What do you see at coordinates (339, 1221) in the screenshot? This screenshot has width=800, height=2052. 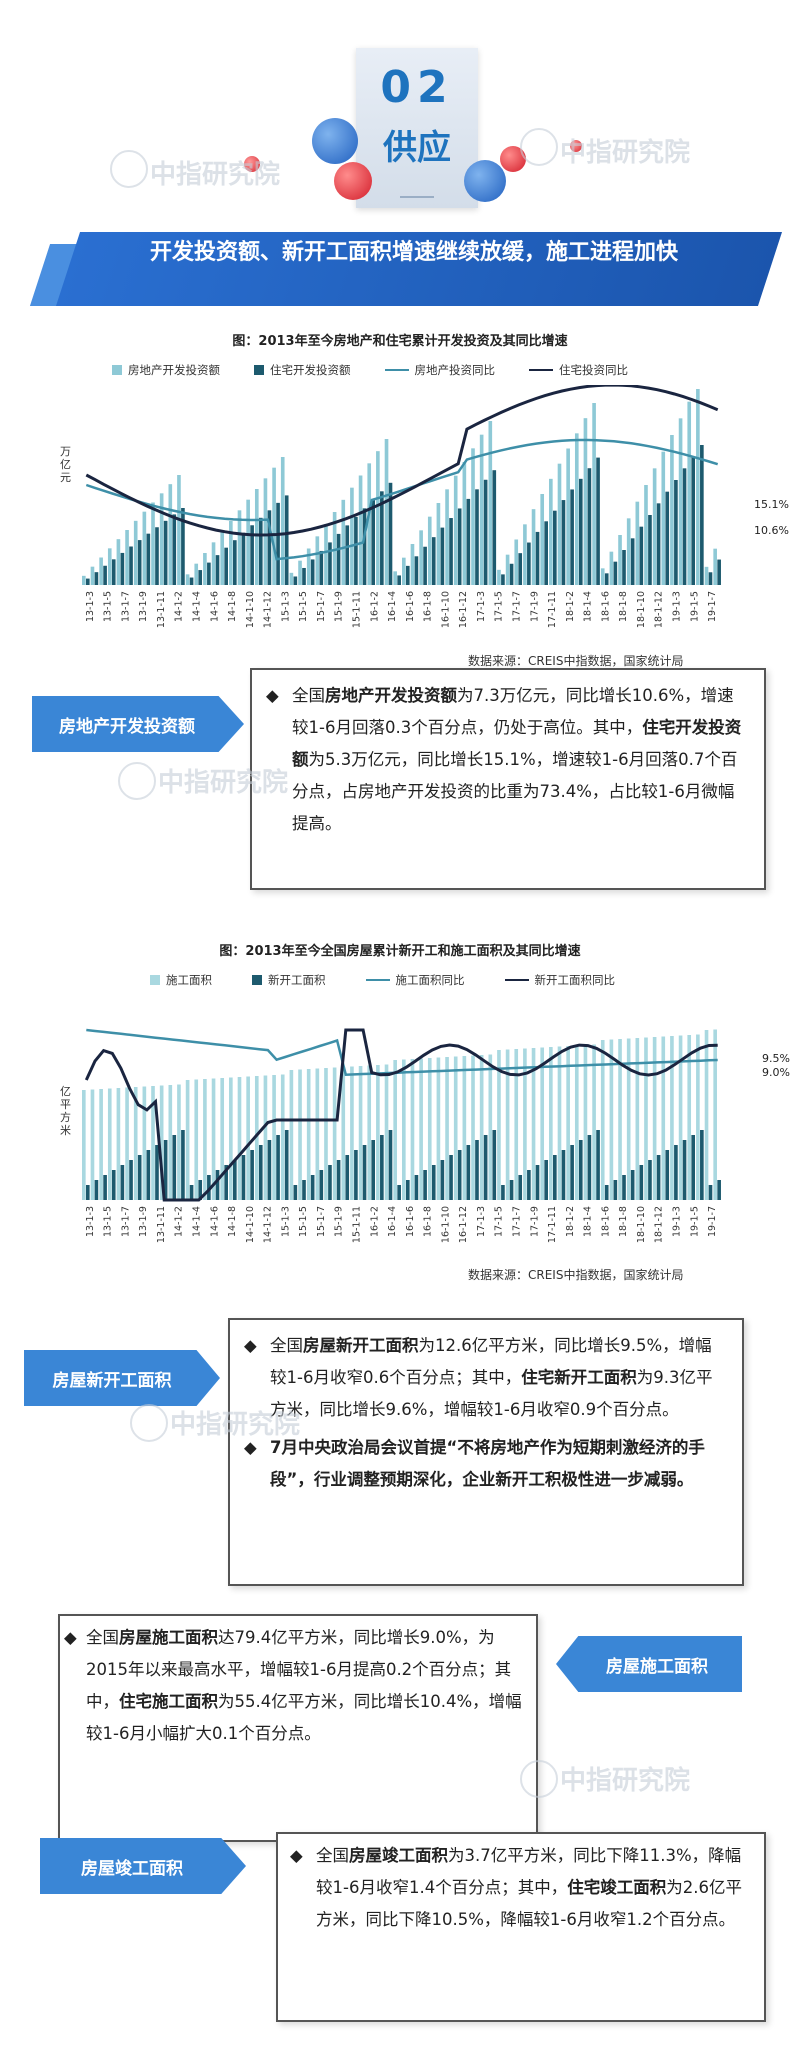 I see `x-tick-label: 15-1-9` at bounding box center [339, 1221].